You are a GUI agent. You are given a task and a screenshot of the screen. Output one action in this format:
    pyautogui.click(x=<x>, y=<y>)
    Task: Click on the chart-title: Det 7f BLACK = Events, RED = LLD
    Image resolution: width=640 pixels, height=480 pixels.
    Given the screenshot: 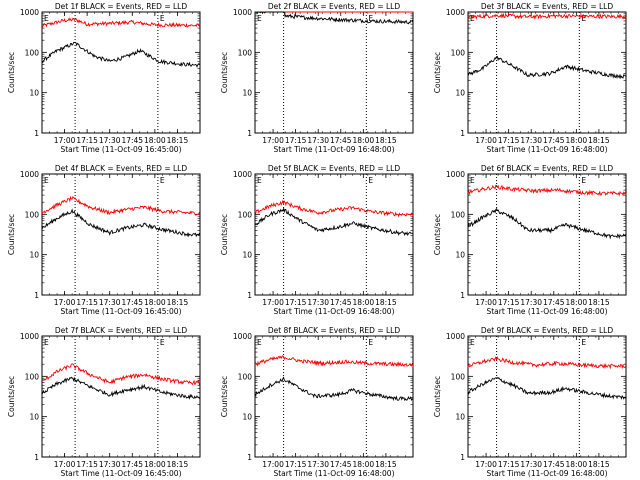 What is the action you would take?
    pyautogui.click(x=121, y=330)
    